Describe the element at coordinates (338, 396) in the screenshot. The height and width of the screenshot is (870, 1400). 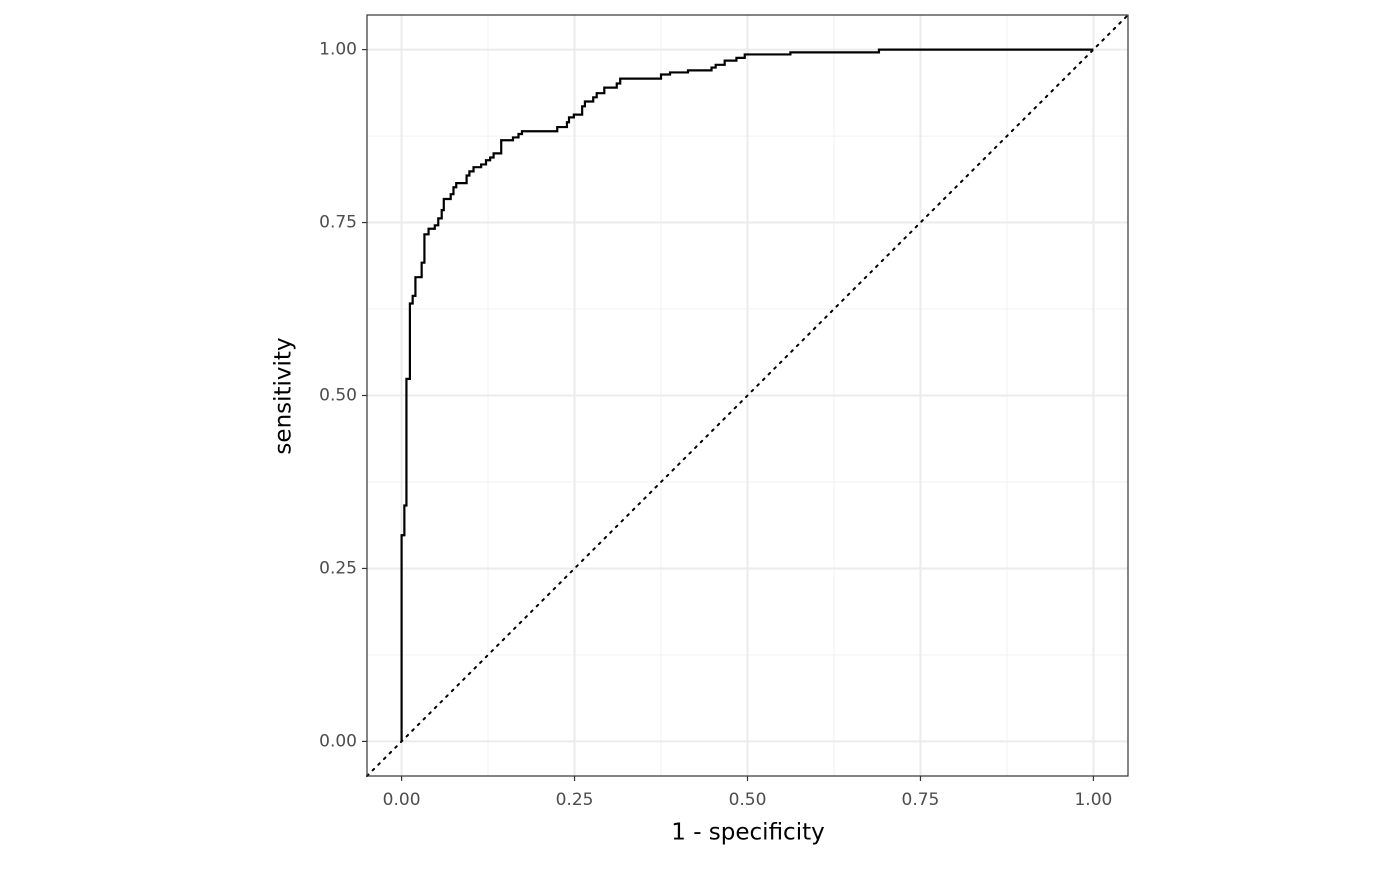
I see `y-tick-label: 0.50` at that location.